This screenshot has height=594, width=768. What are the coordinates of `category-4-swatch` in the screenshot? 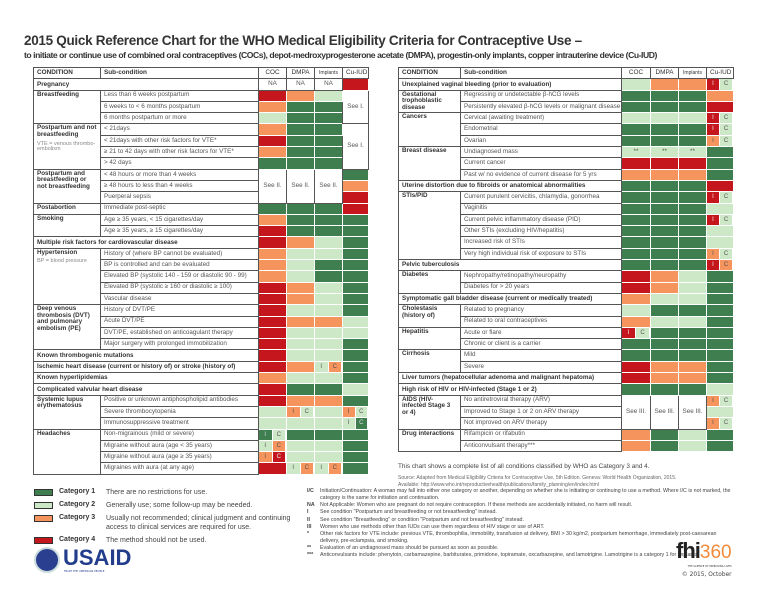 It's located at (43, 541).